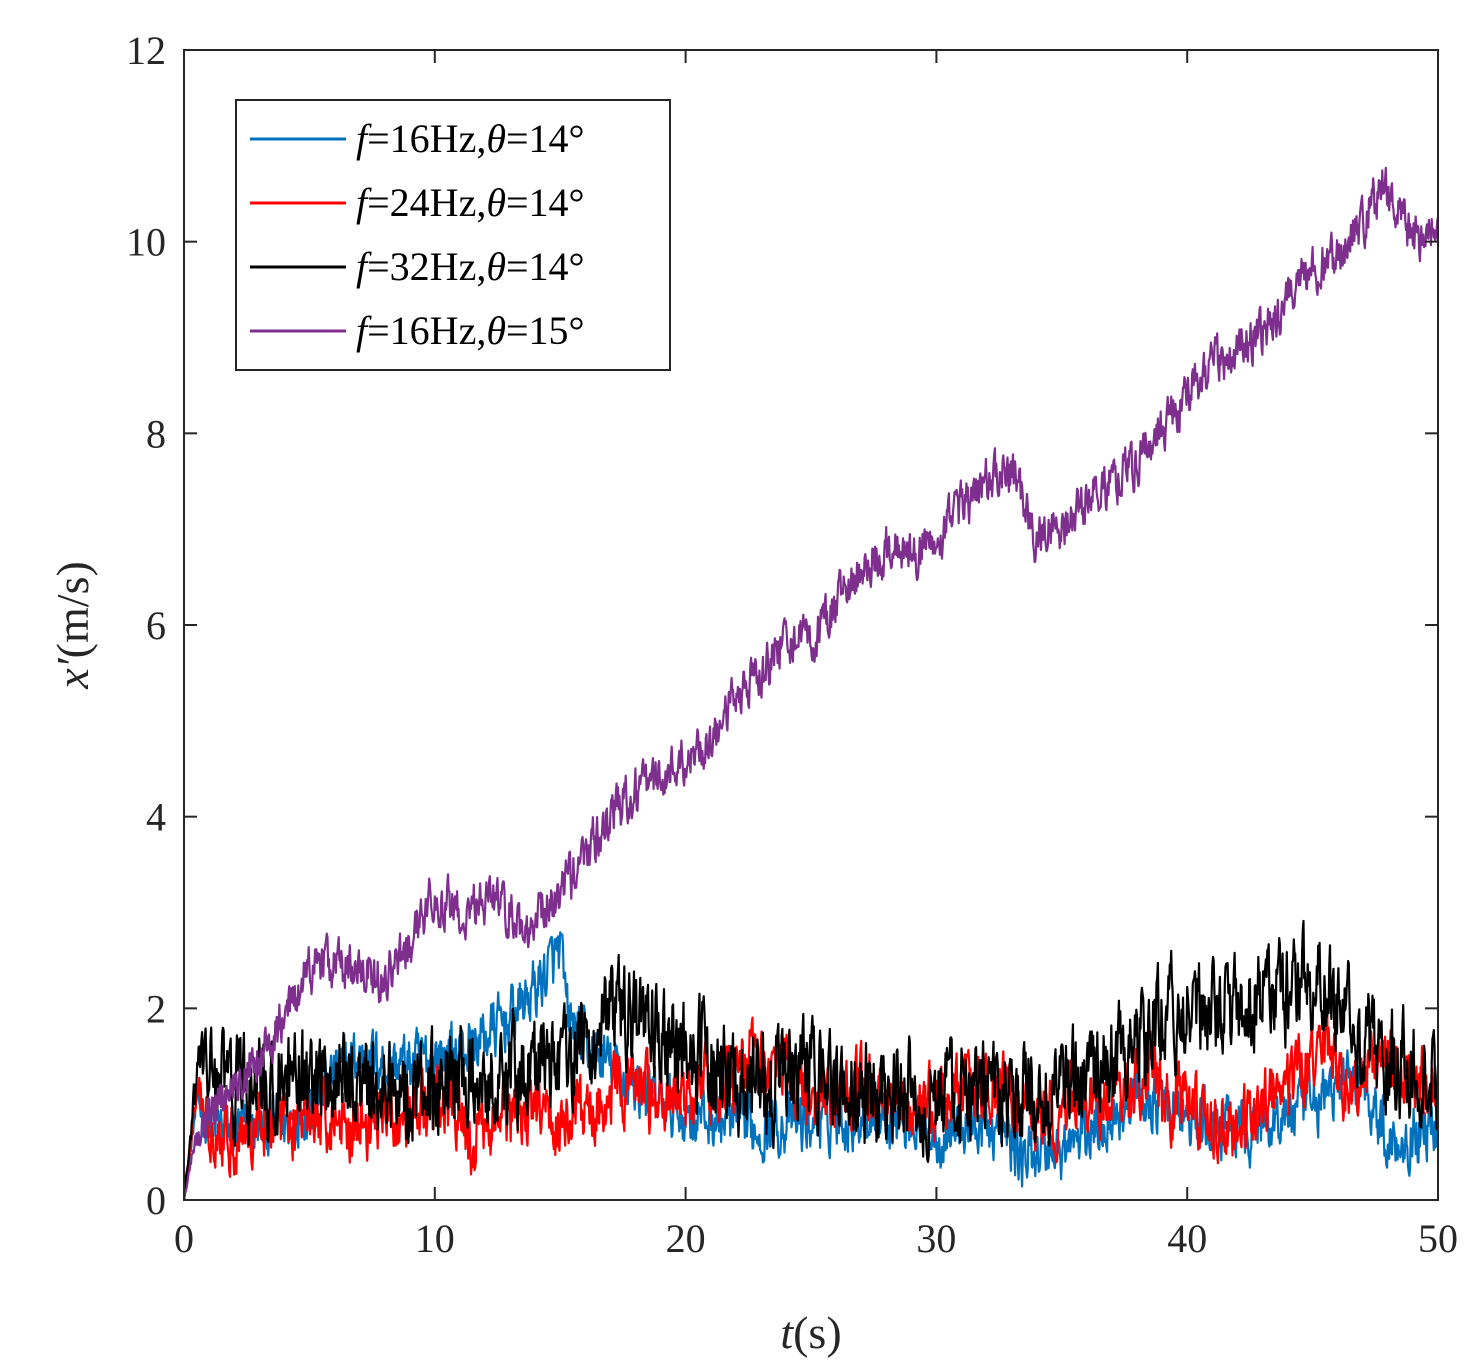 The width and height of the screenshot is (1481, 1369). What do you see at coordinates (426, 202) in the screenshot?
I see `legend-frequency: =24Hz,` at bounding box center [426, 202].